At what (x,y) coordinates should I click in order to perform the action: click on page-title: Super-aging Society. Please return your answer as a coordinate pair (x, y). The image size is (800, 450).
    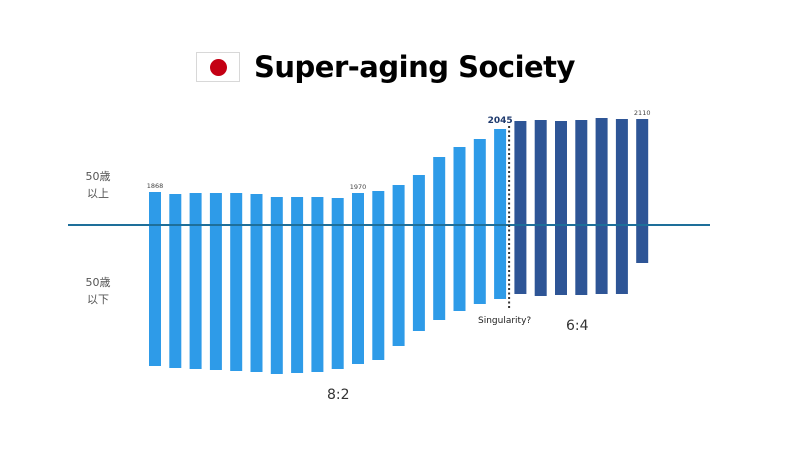
    Looking at the image, I should click on (414, 67).